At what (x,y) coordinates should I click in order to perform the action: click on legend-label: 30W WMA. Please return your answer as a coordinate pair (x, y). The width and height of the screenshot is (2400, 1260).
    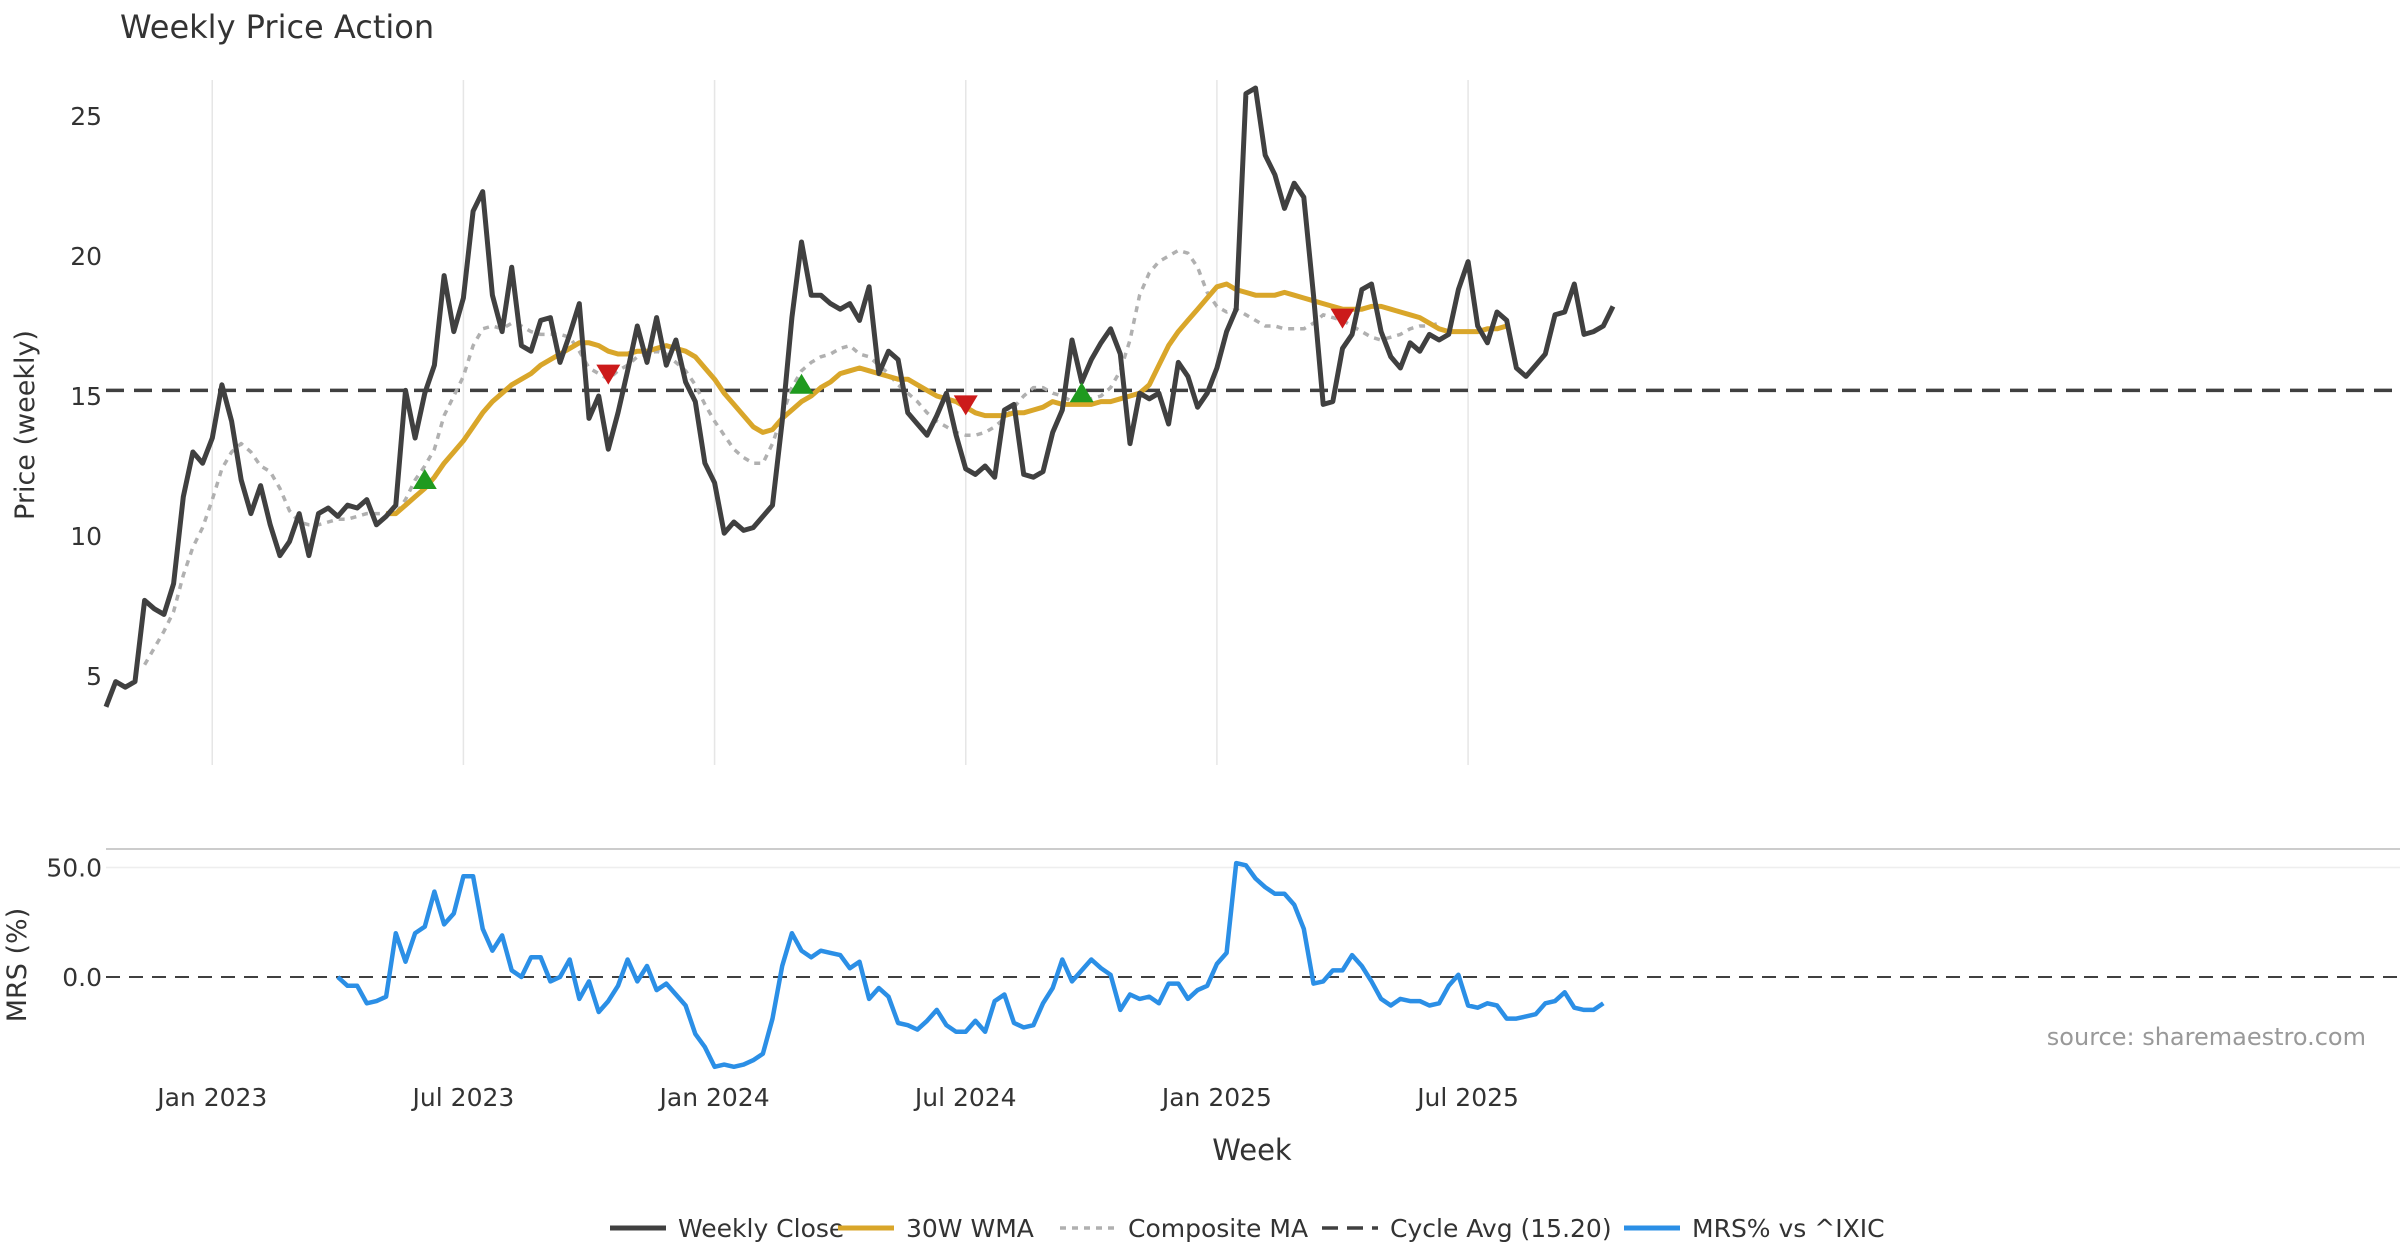
    Looking at the image, I should click on (970, 1228).